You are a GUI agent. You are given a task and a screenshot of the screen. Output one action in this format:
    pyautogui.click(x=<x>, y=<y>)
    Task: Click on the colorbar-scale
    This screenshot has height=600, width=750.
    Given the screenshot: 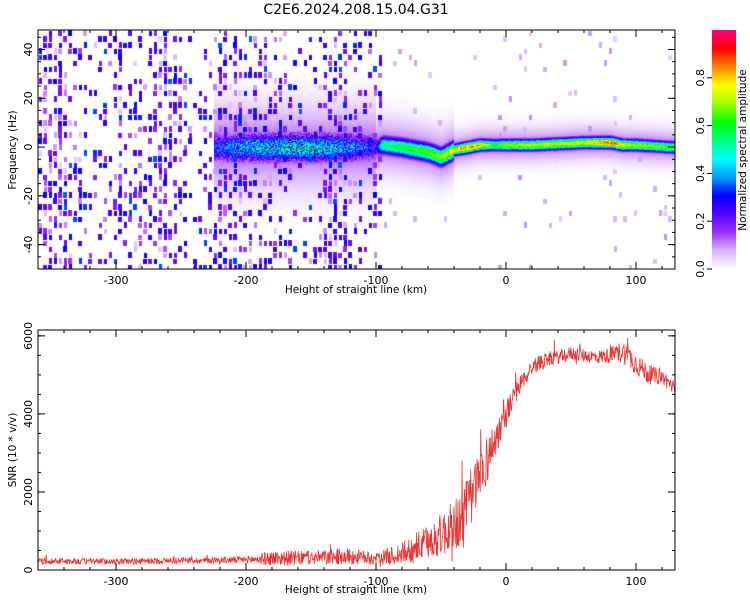 What is the action you would take?
    pyautogui.click(x=724, y=149)
    